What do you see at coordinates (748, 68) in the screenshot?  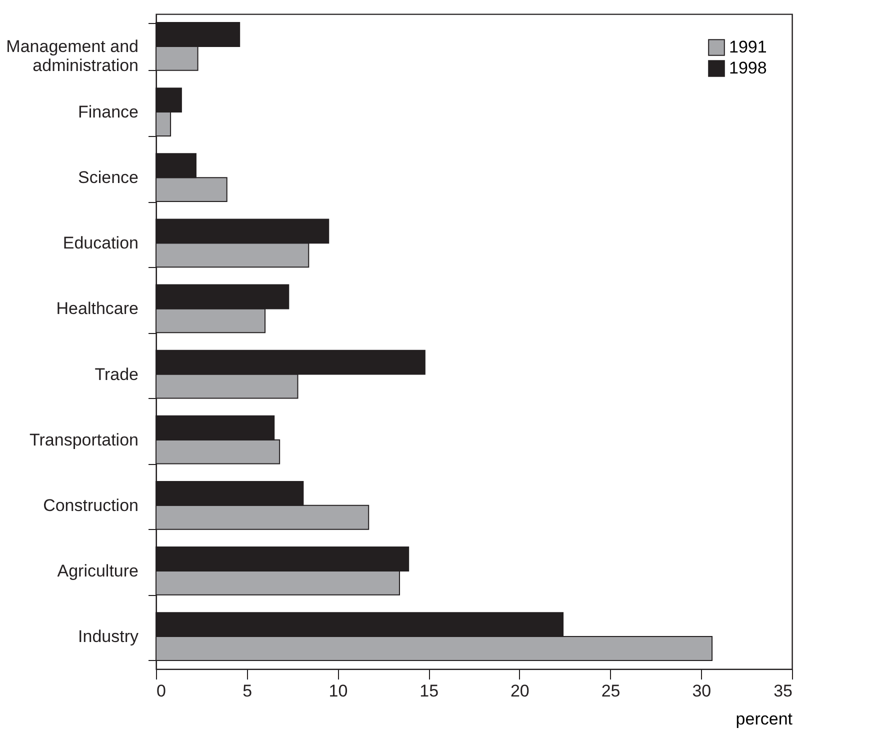 I see `legend-label: 1998` at bounding box center [748, 68].